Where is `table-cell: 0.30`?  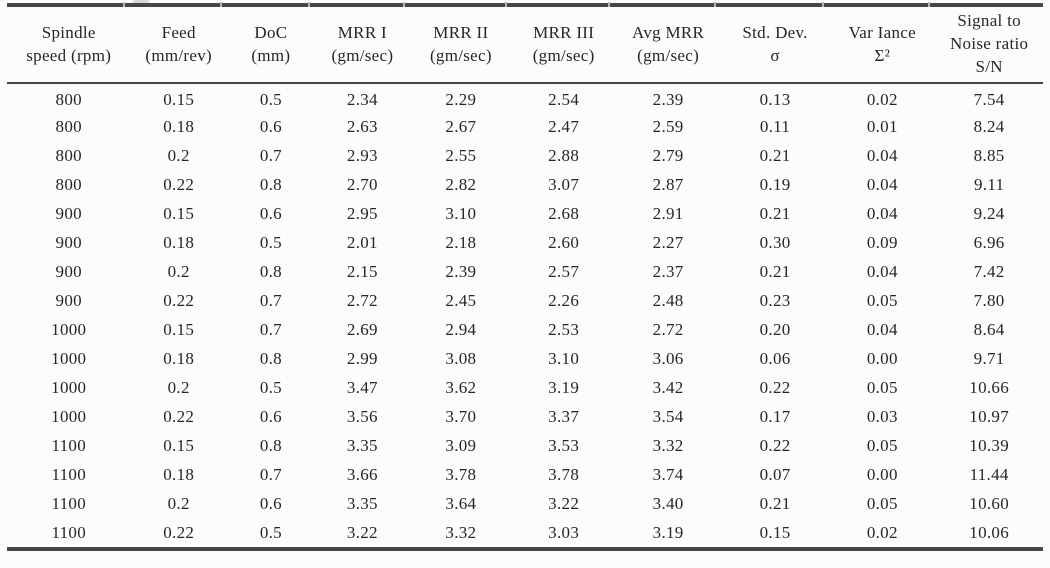
table-cell: 0.30 is located at coordinates (775, 242).